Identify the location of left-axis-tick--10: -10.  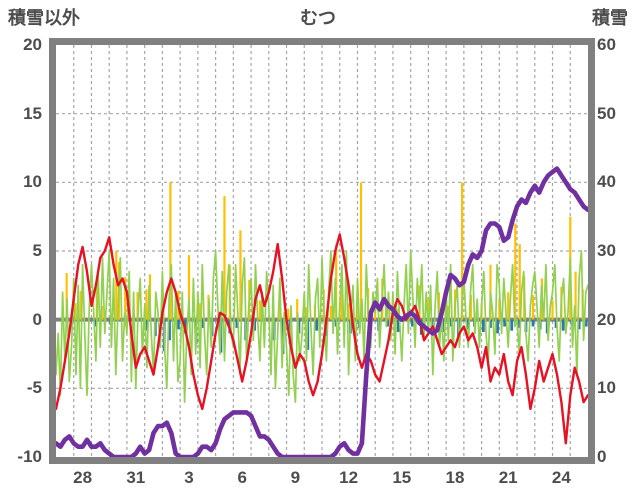
(29, 456).